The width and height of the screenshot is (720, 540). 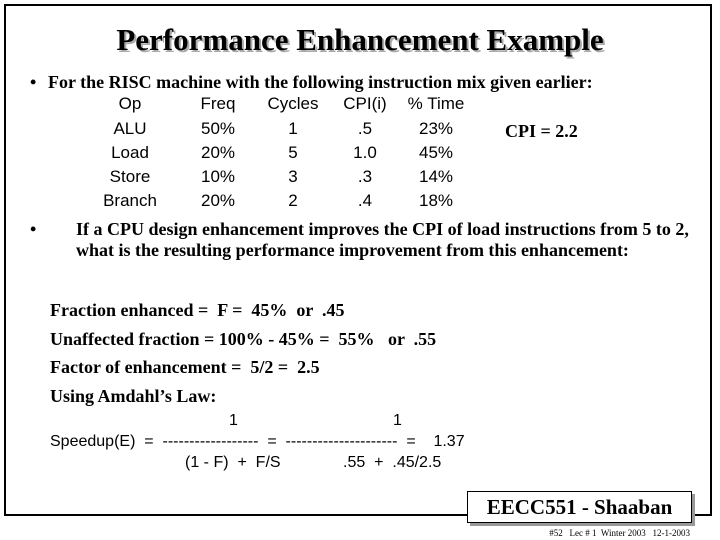 What do you see at coordinates (197, 310) in the screenshot?
I see `text-line: Fraction enhanced = F = 45% or .45` at bounding box center [197, 310].